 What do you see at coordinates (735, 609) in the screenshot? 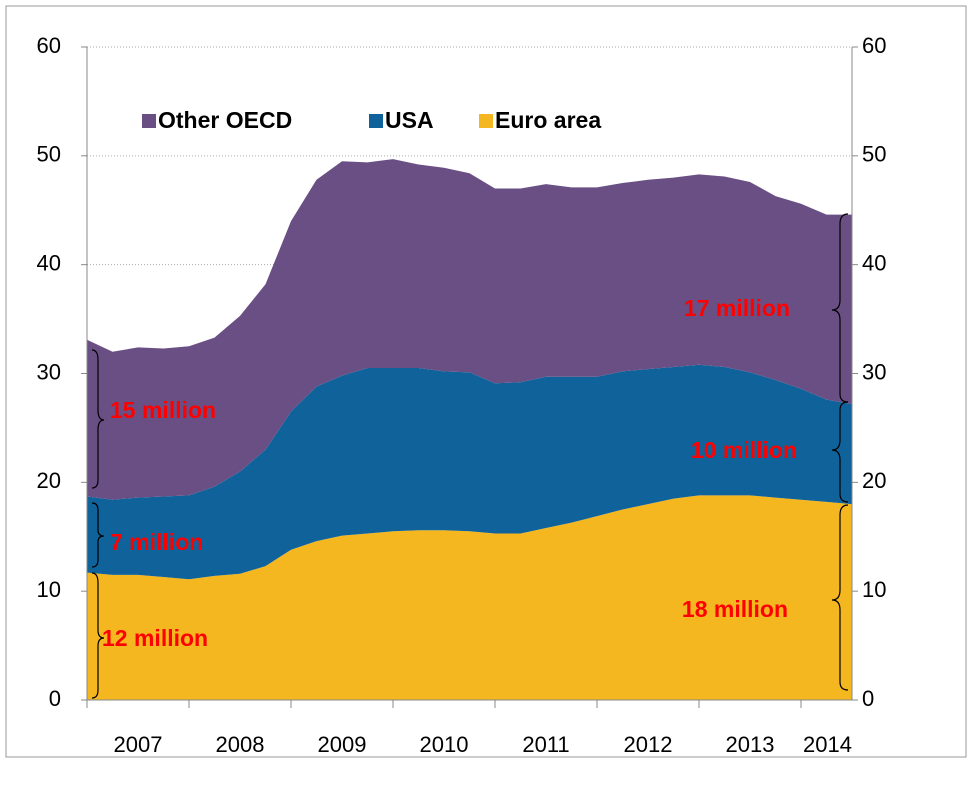
I see `annotation: 18 million` at bounding box center [735, 609].